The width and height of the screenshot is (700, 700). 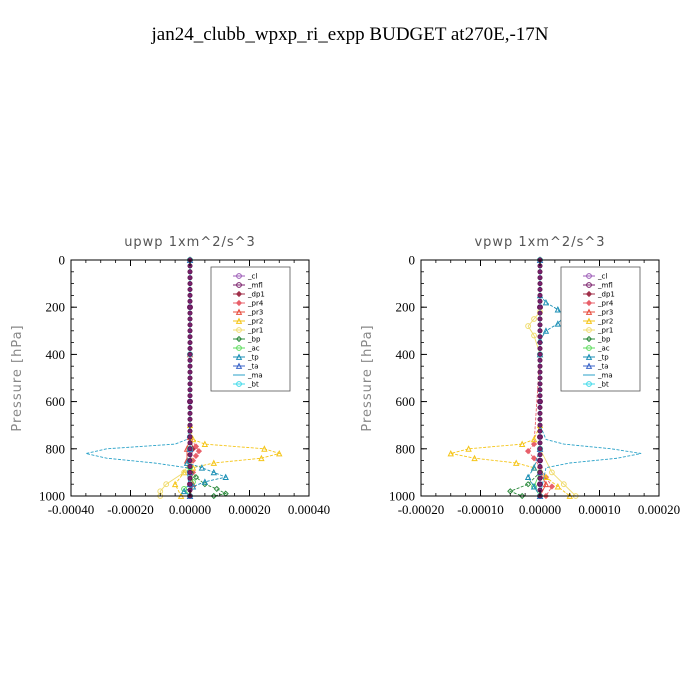 I want to click on legend-label: _cl, so click(x=252, y=277).